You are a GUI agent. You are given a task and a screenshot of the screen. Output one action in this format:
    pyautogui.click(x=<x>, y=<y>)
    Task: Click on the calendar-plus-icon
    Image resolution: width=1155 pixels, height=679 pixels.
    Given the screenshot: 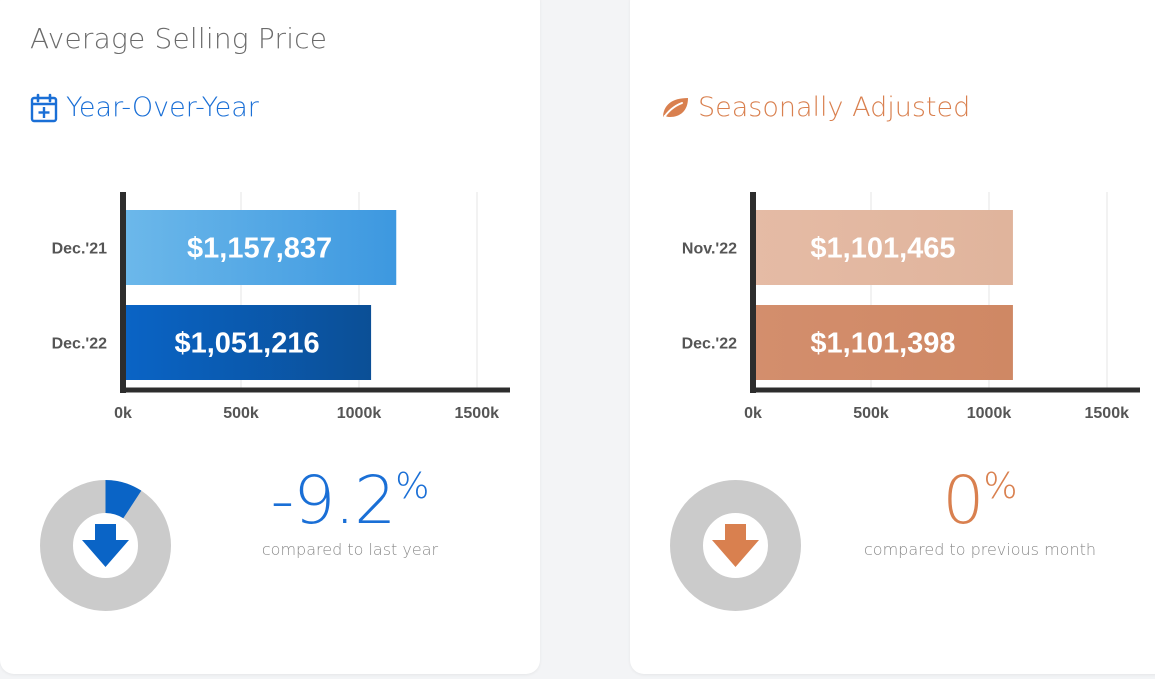 What is the action you would take?
    pyautogui.click(x=44, y=107)
    